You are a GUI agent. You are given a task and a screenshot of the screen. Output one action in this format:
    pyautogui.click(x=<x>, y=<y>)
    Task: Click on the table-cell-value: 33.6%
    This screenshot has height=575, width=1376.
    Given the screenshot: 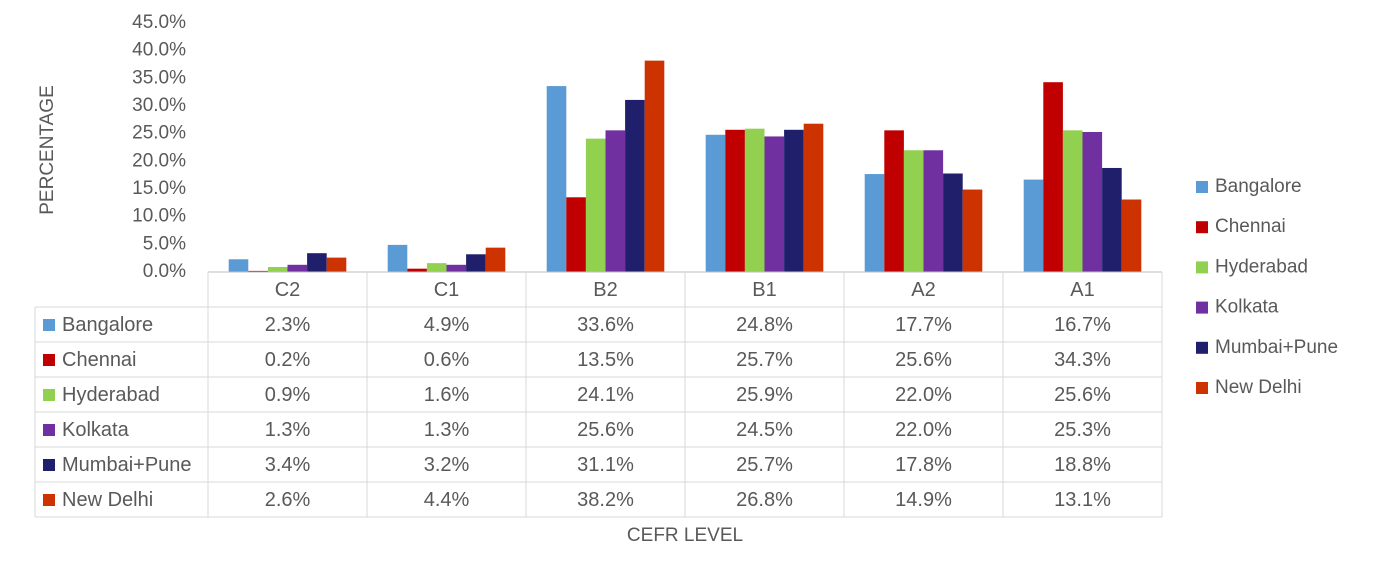 What is the action you would take?
    pyautogui.click(x=605, y=325)
    